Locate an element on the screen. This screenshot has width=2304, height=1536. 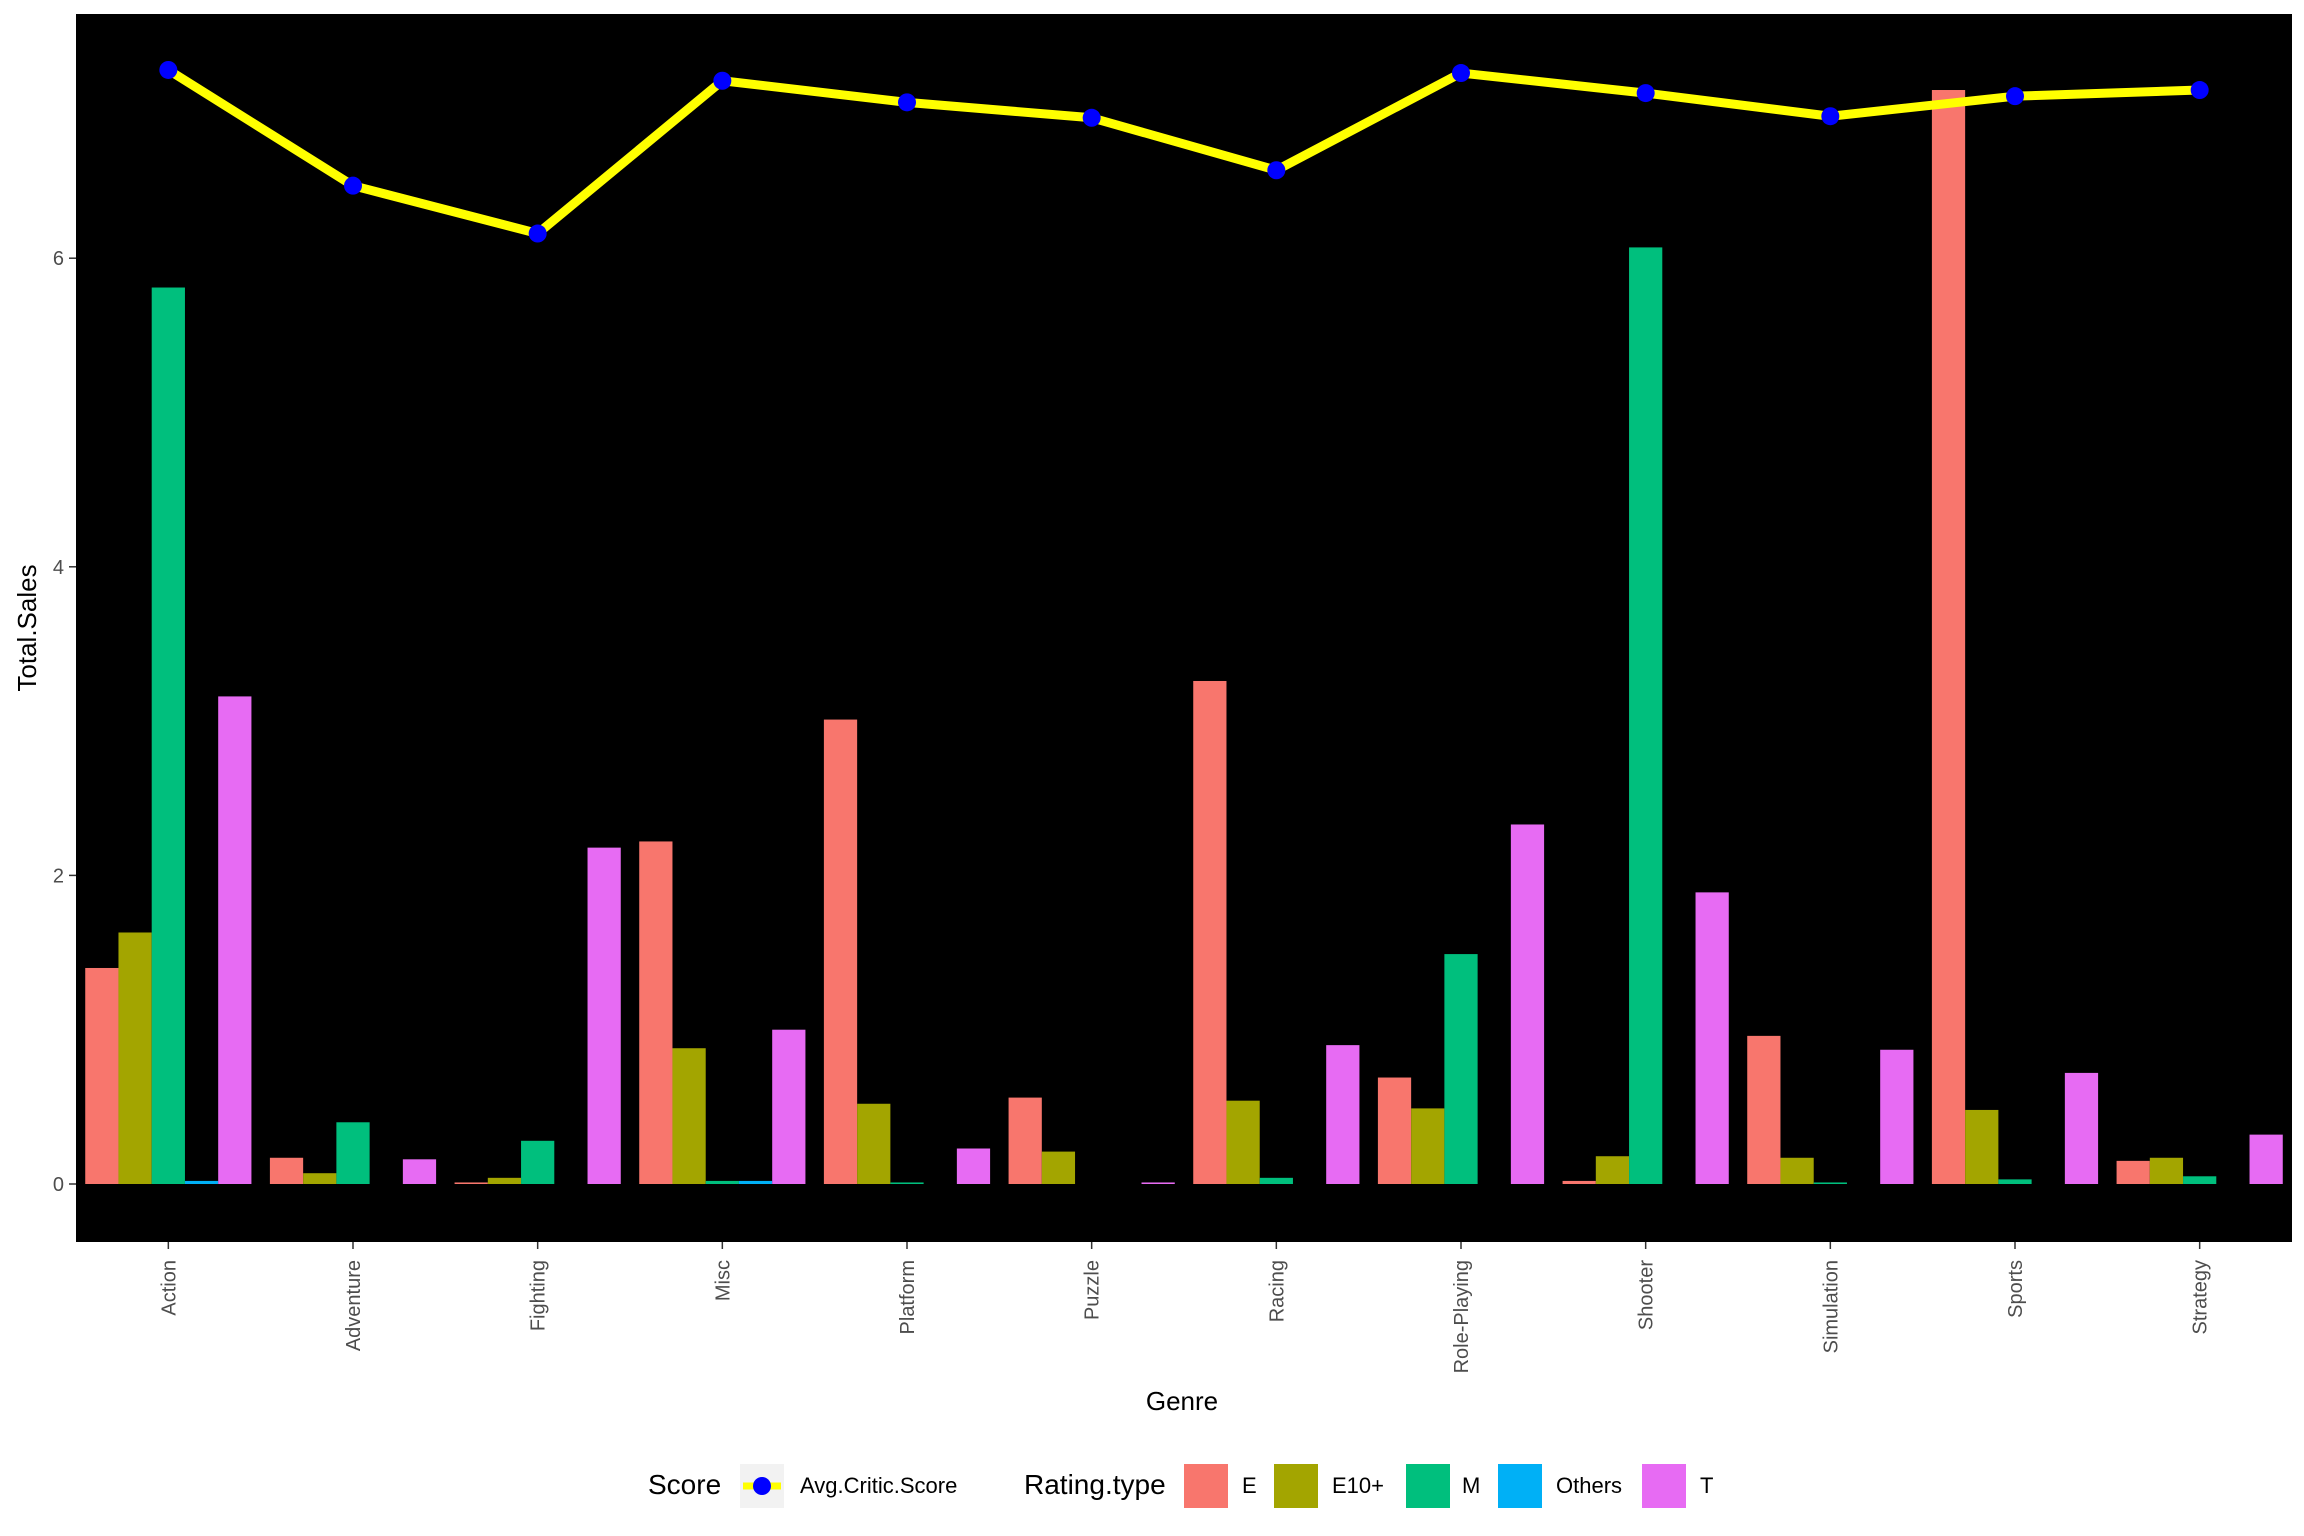
bar-platform-m is located at coordinates (907, 1183).